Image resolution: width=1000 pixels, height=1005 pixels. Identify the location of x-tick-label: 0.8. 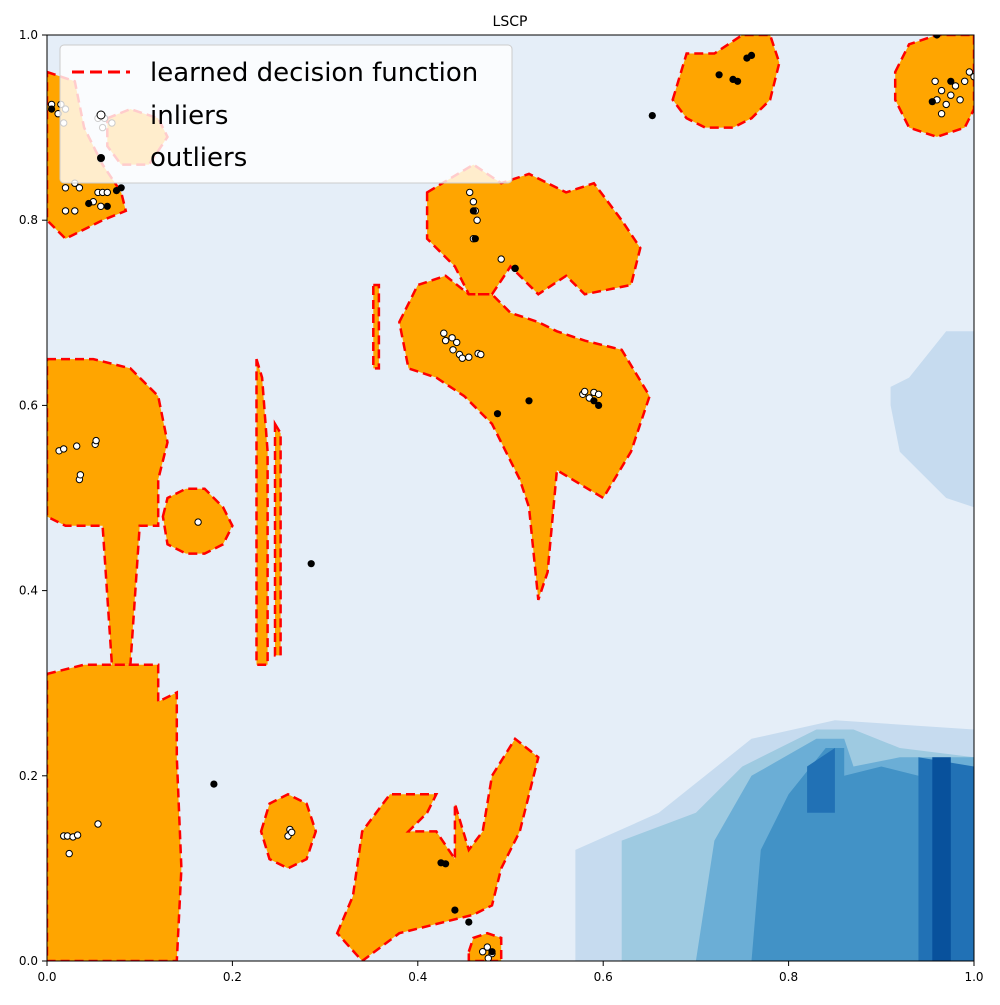
(788, 977).